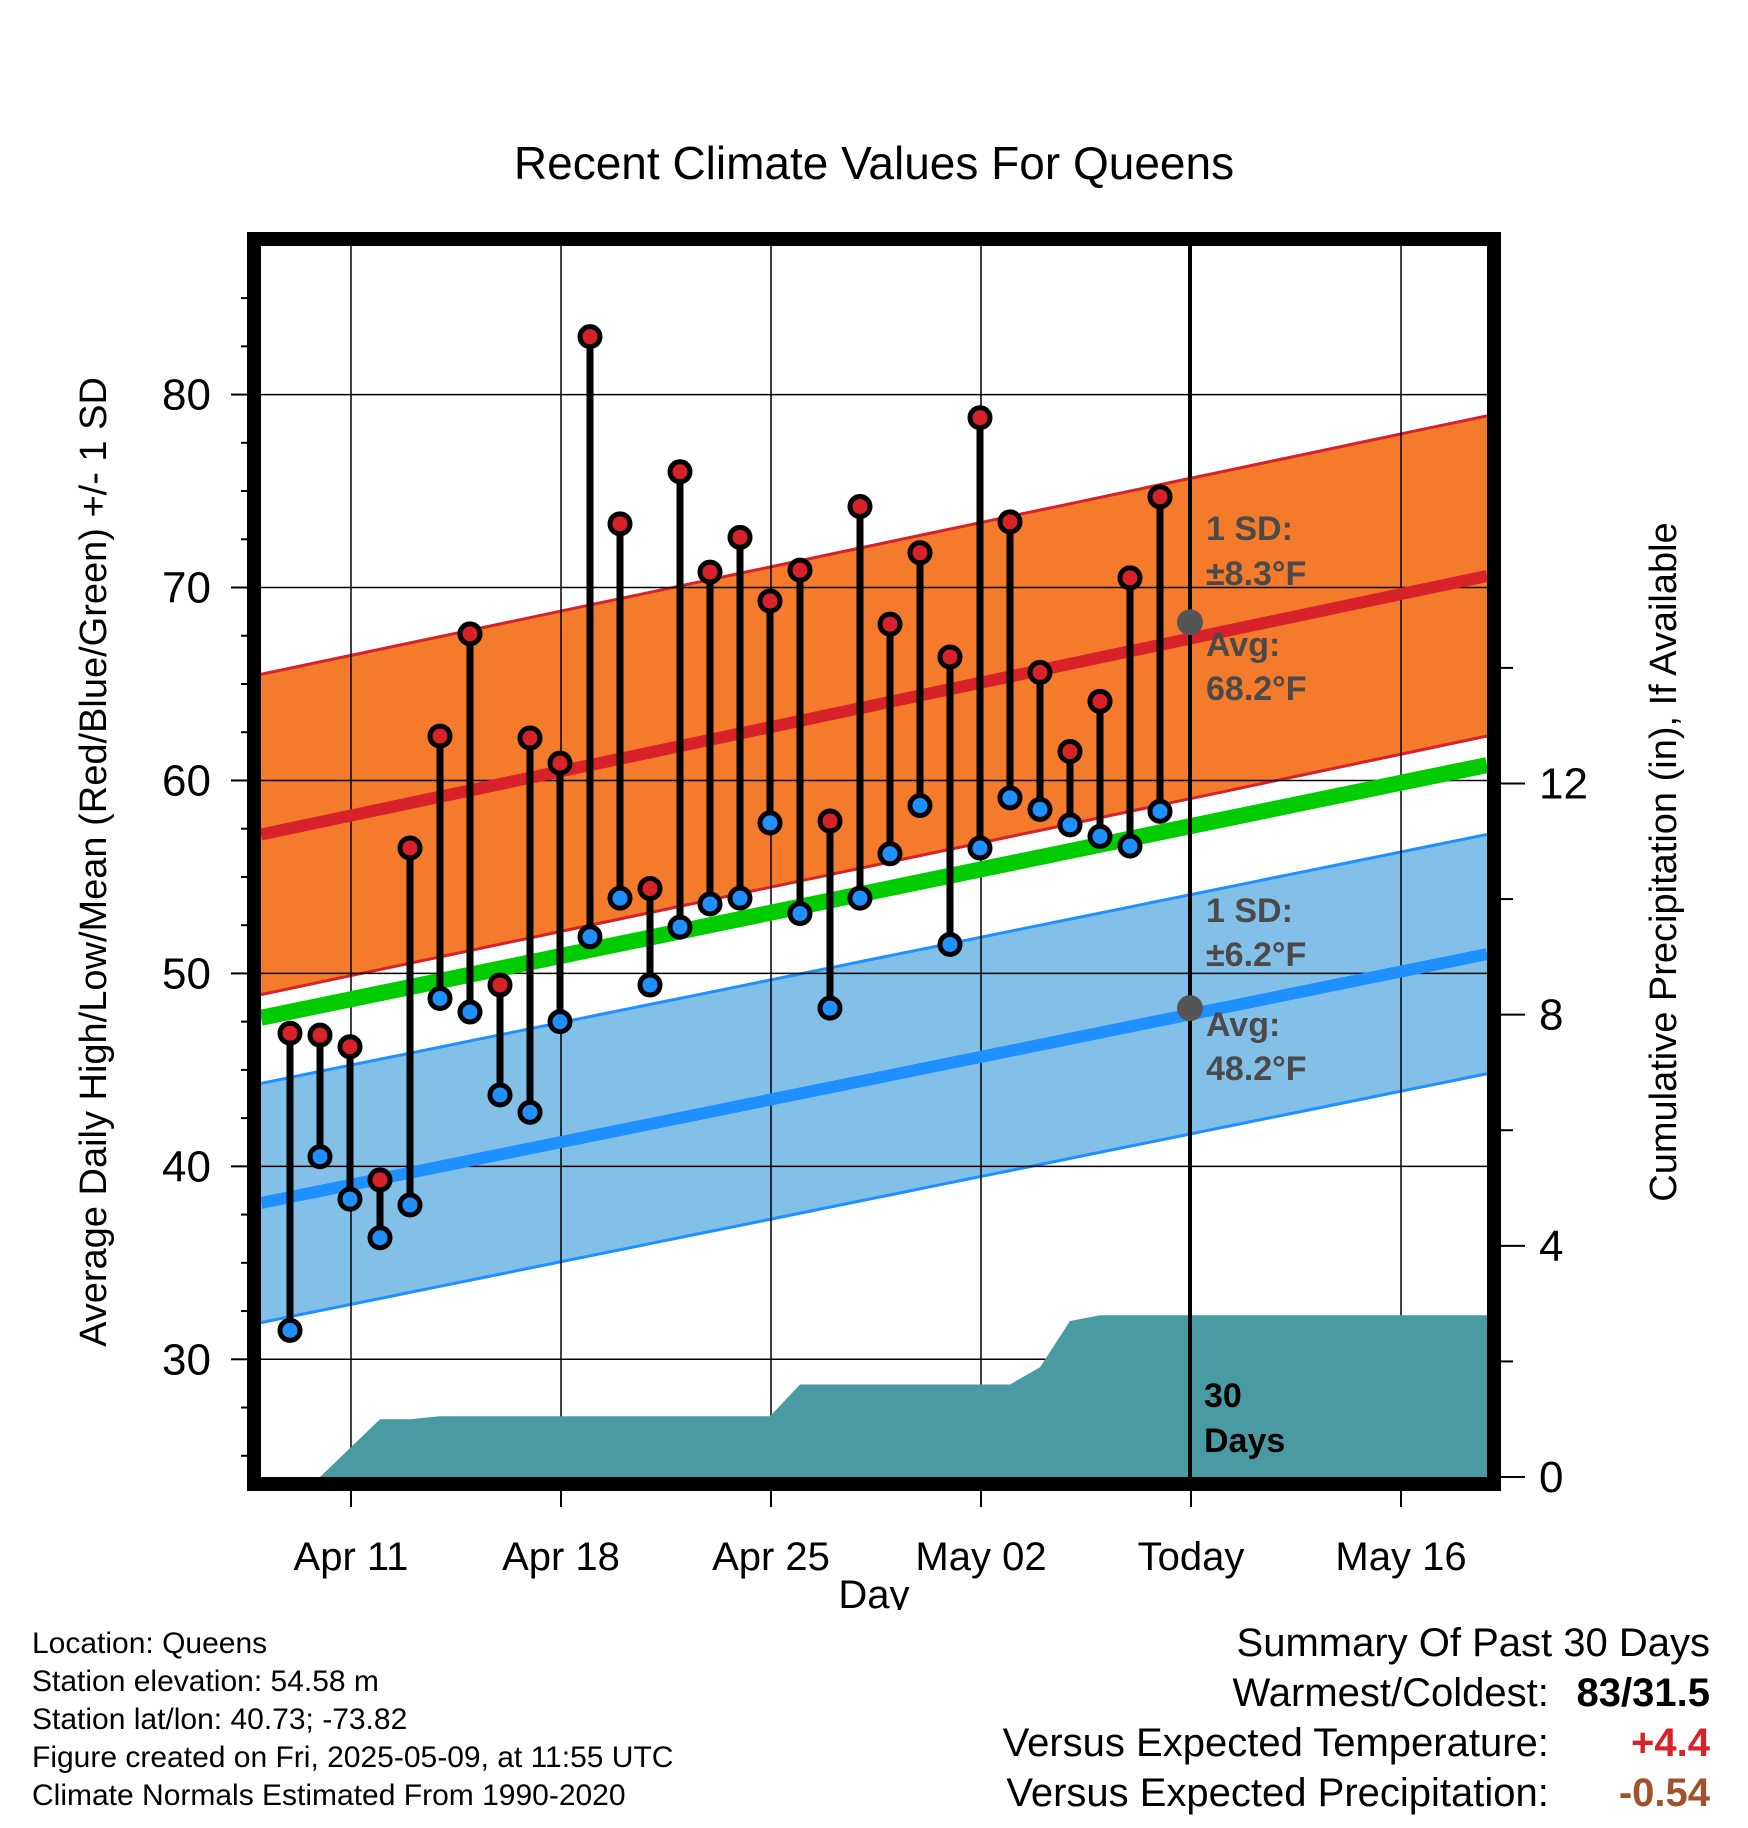 The image size is (1748, 1828). What do you see at coordinates (1473, 1643) in the screenshot?
I see `summary-title: Summary Of Past 30 Days` at bounding box center [1473, 1643].